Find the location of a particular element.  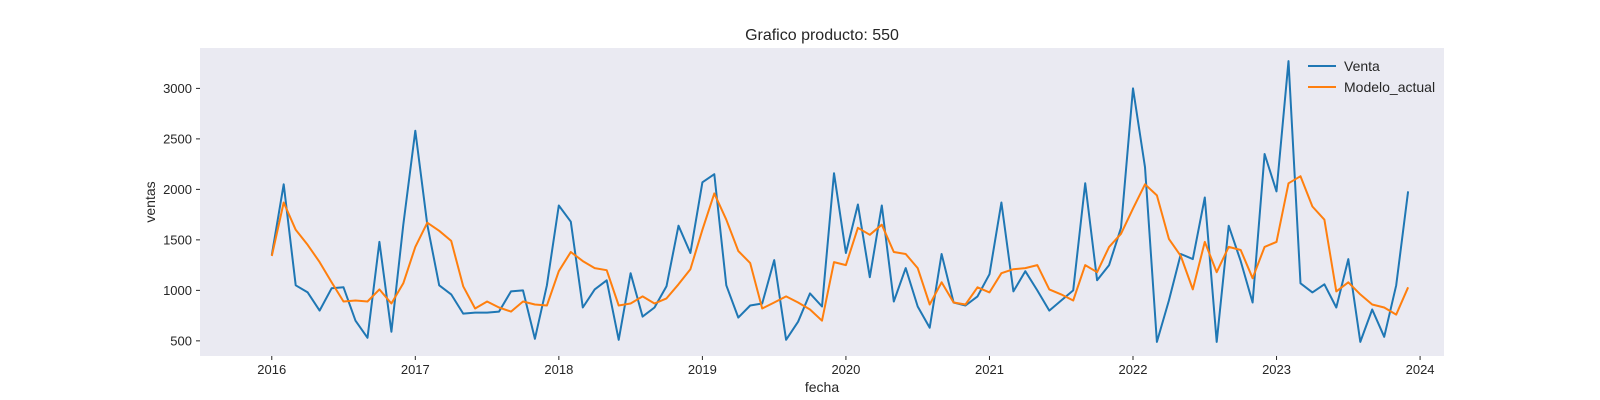

x-tick-label: 2019 is located at coordinates (702, 369).